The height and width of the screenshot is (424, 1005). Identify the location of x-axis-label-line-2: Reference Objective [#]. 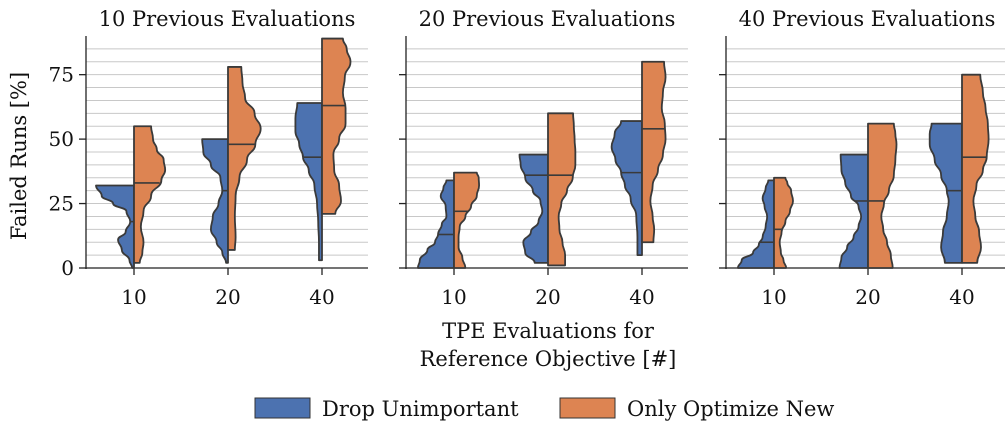
(548, 359).